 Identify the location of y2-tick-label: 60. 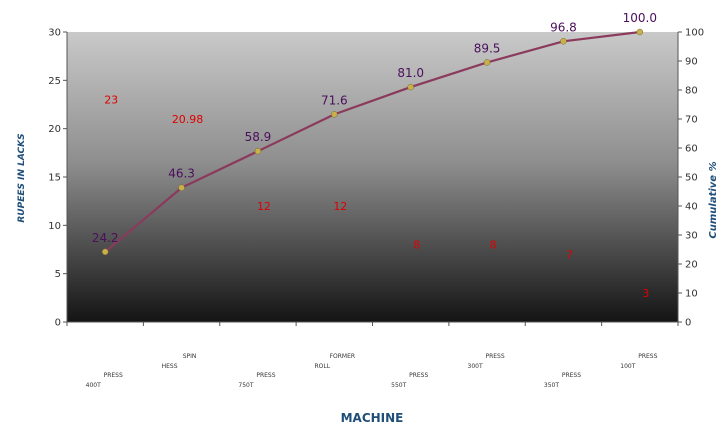
(691, 149).